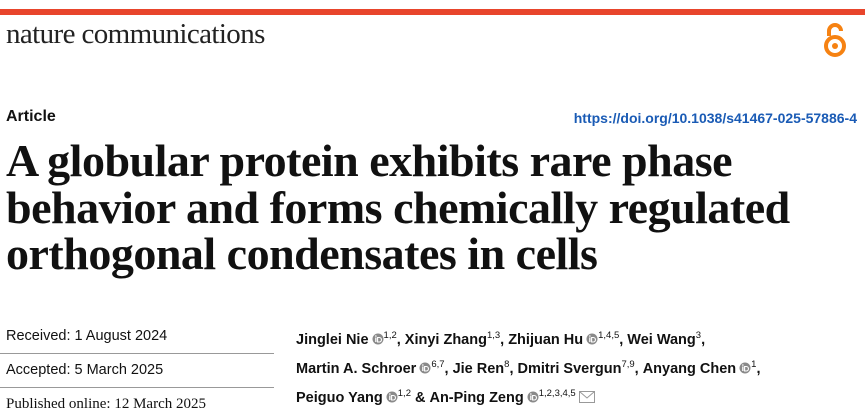  I want to click on author-name: Peiguo Yang, so click(339, 398).